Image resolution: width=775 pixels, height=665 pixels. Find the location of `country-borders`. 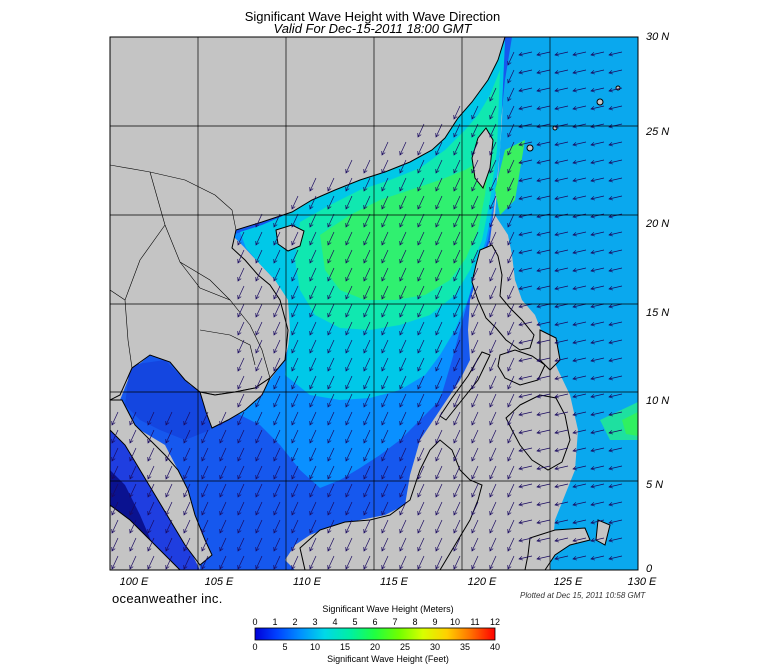

country-borders is located at coordinates (190, 271).